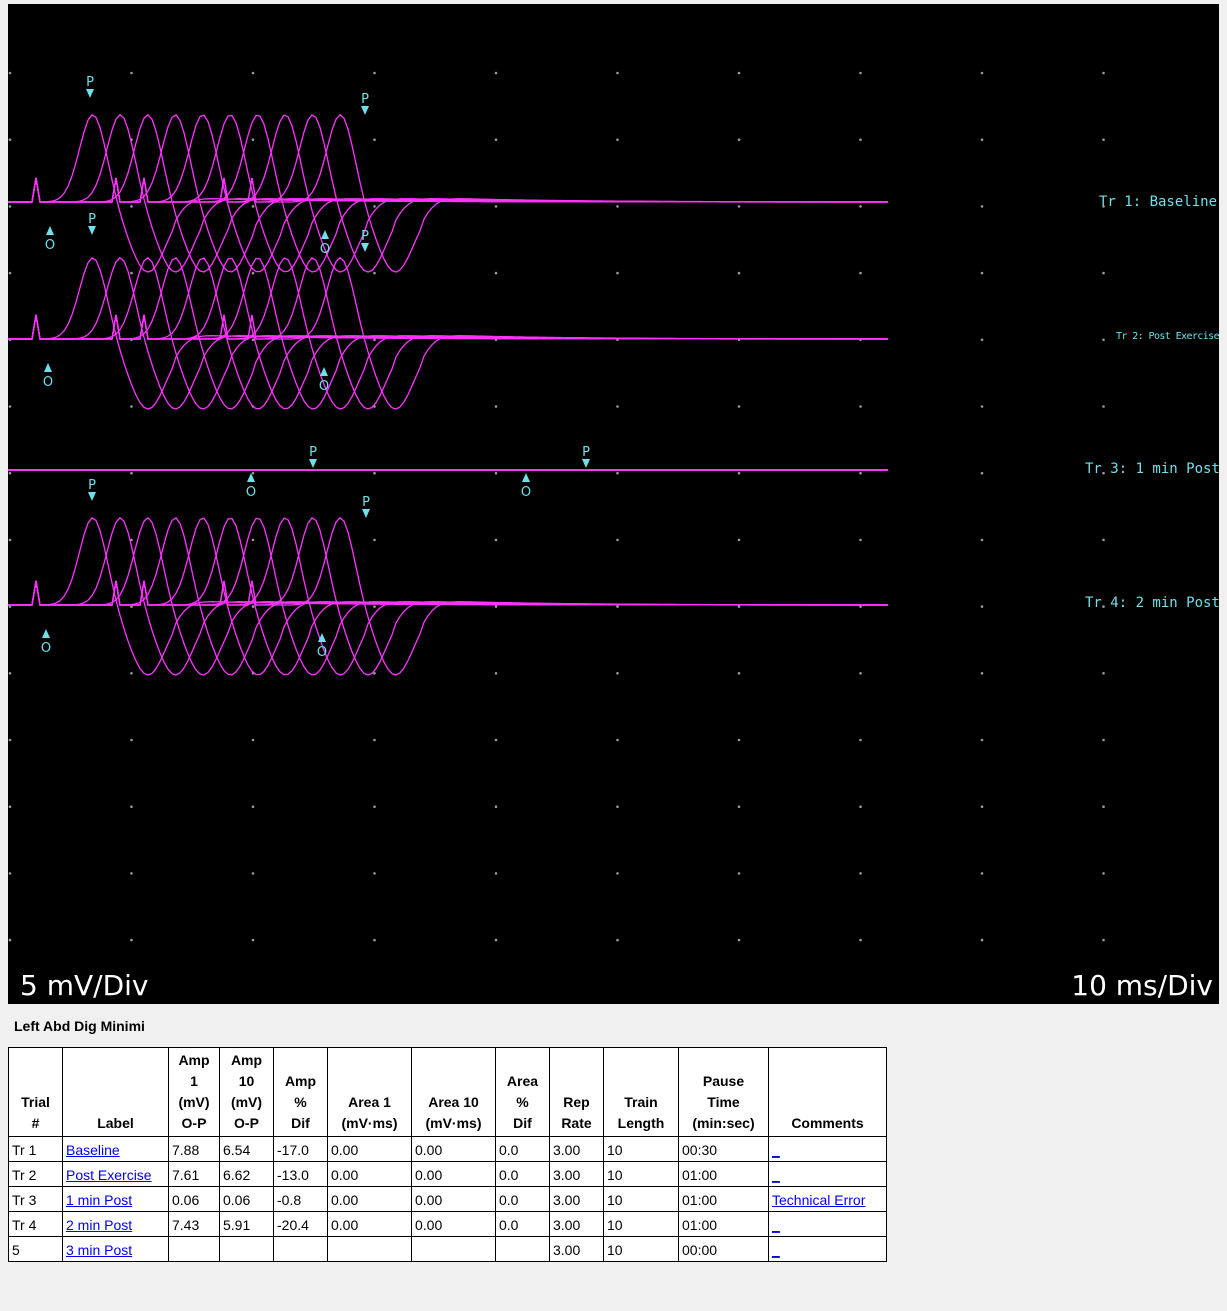 The image size is (1227, 1311). What do you see at coordinates (453, 1249) in the screenshot?
I see `cell-area10` at bounding box center [453, 1249].